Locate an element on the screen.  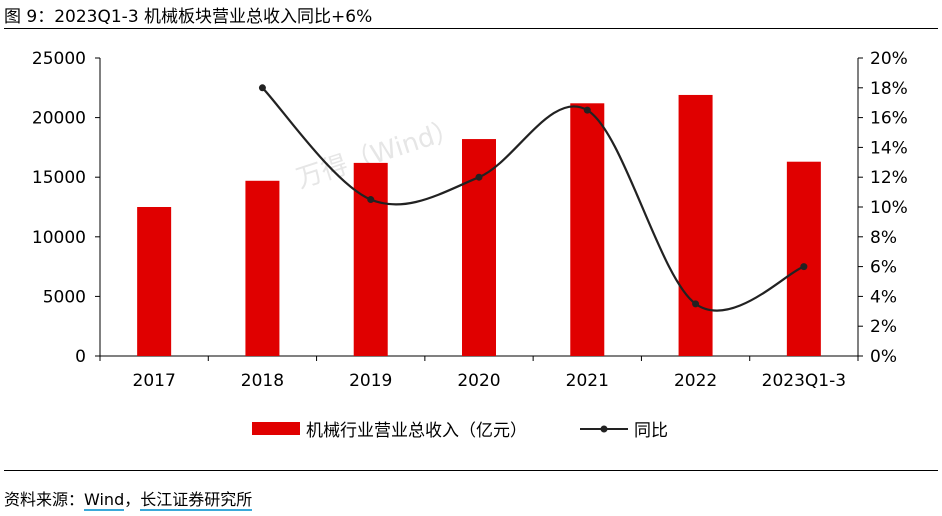
legend-bar-swatch is located at coordinates (276, 428).